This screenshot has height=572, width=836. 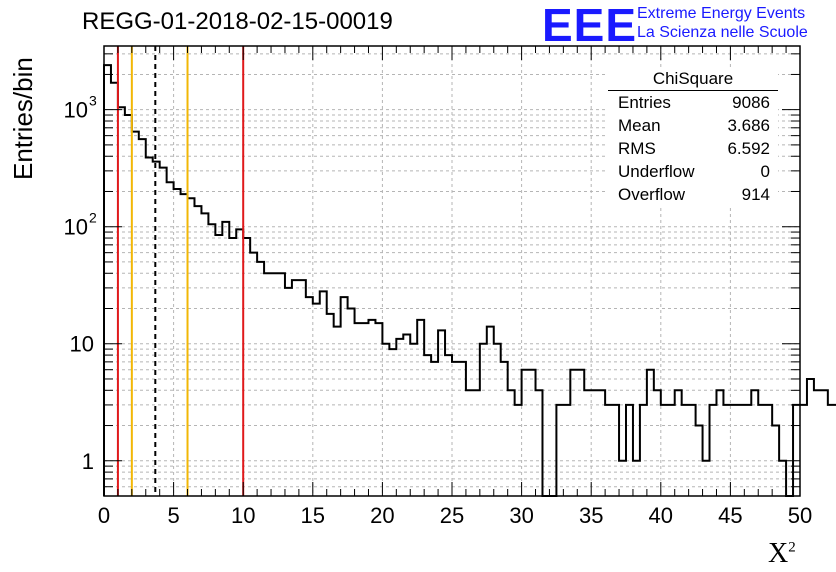 I want to click on stats-value: 6.592, so click(x=748, y=148).